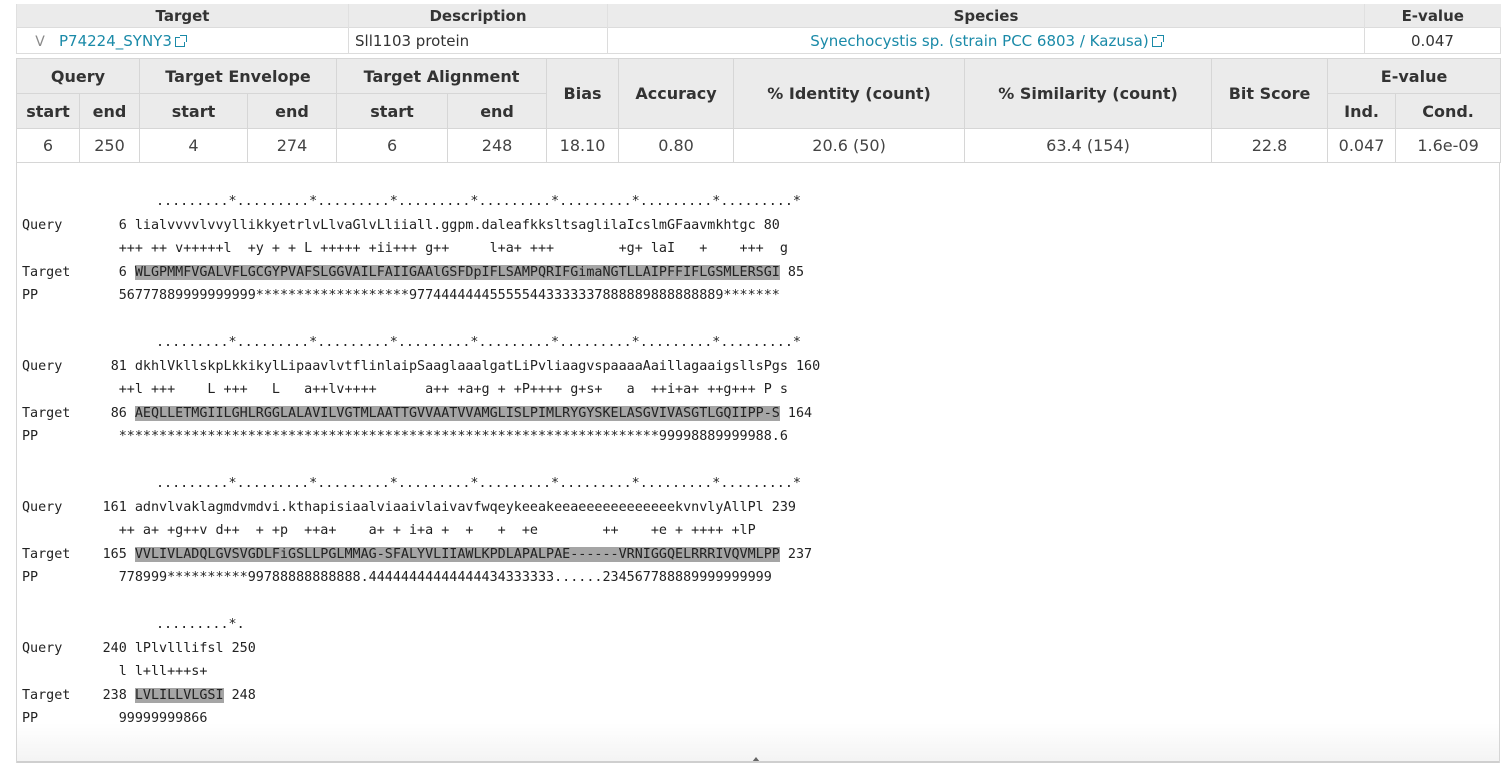 This screenshot has width=1512, height=768. Describe the element at coordinates (1432, 40) in the screenshot. I see `hit-evalue: 0.047` at that location.